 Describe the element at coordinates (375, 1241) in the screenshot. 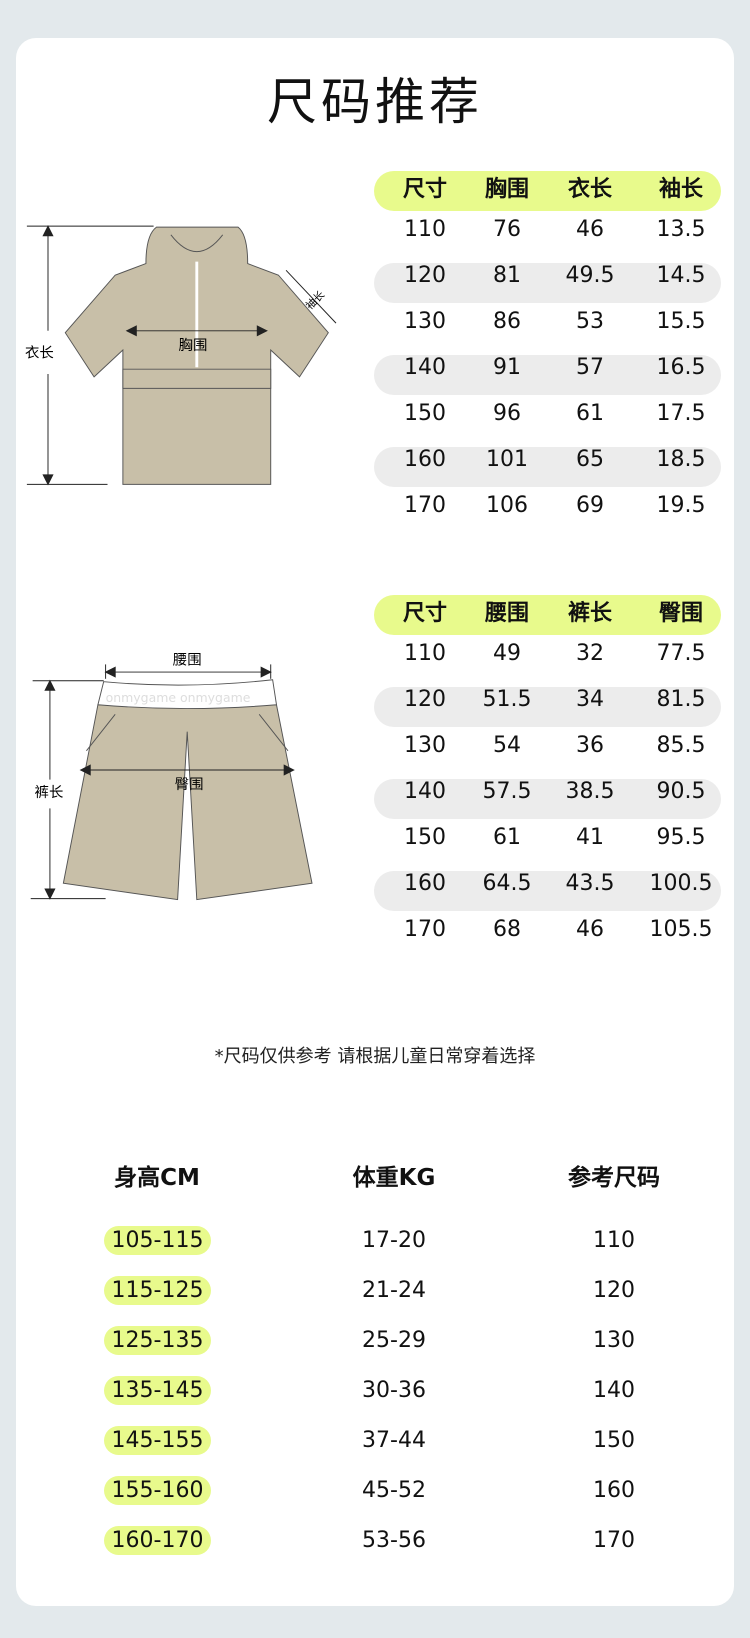

I see `recommend-row: 105-115 17-20 110` at that location.